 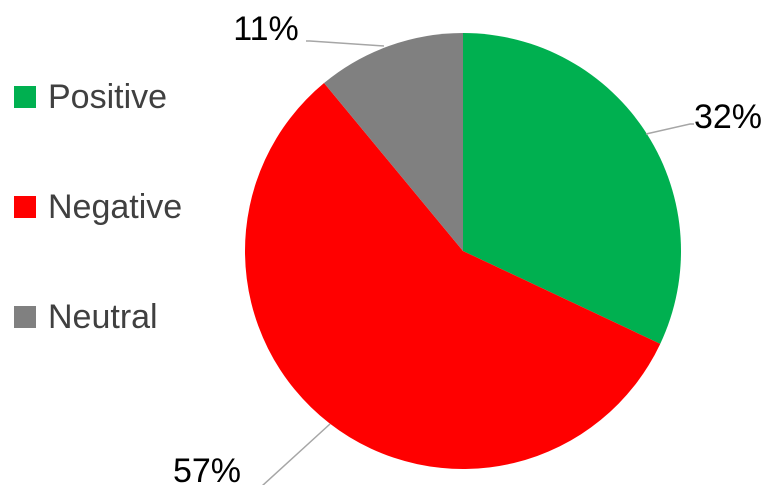 I want to click on leader-line-negative, so click(x=294, y=455).